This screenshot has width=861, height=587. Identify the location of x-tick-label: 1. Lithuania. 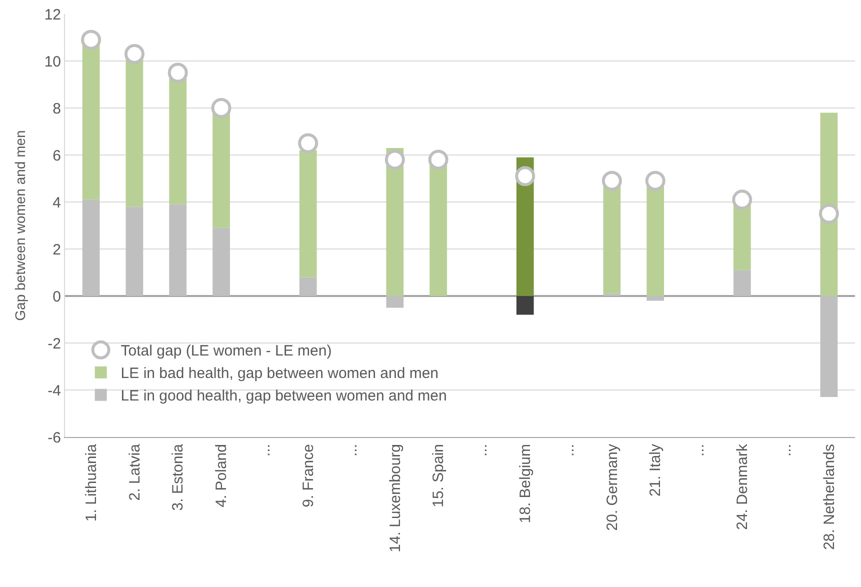
(91, 482).